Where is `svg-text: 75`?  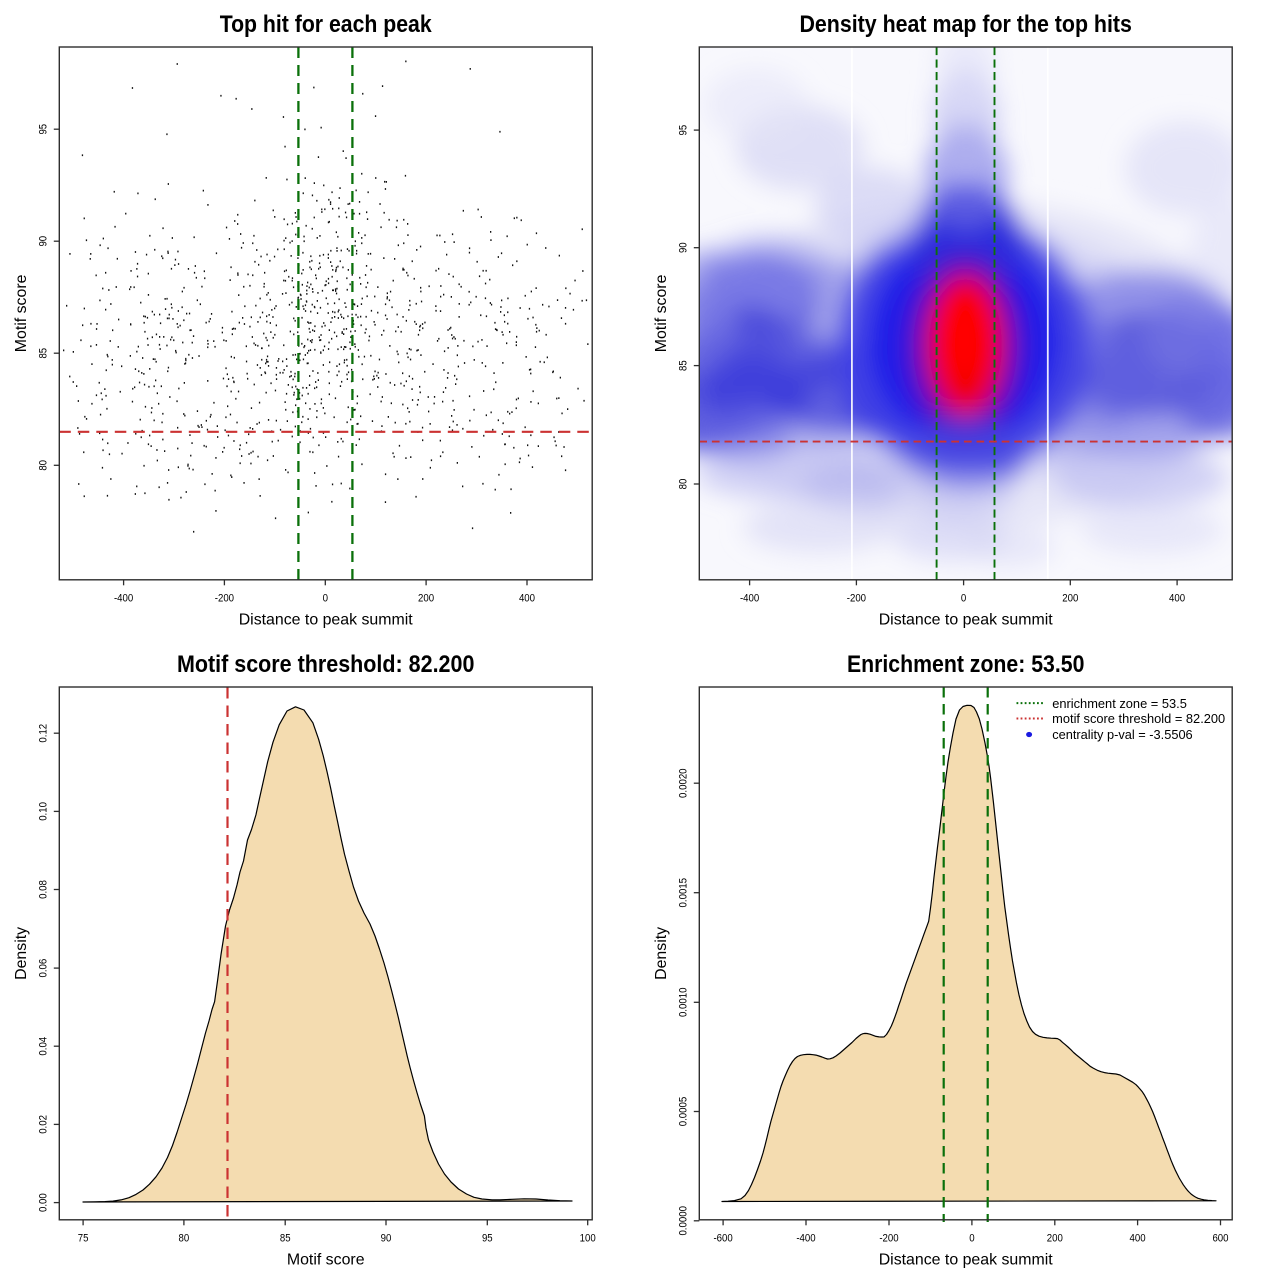
svg-text: 75 is located at coordinates (83, 1239).